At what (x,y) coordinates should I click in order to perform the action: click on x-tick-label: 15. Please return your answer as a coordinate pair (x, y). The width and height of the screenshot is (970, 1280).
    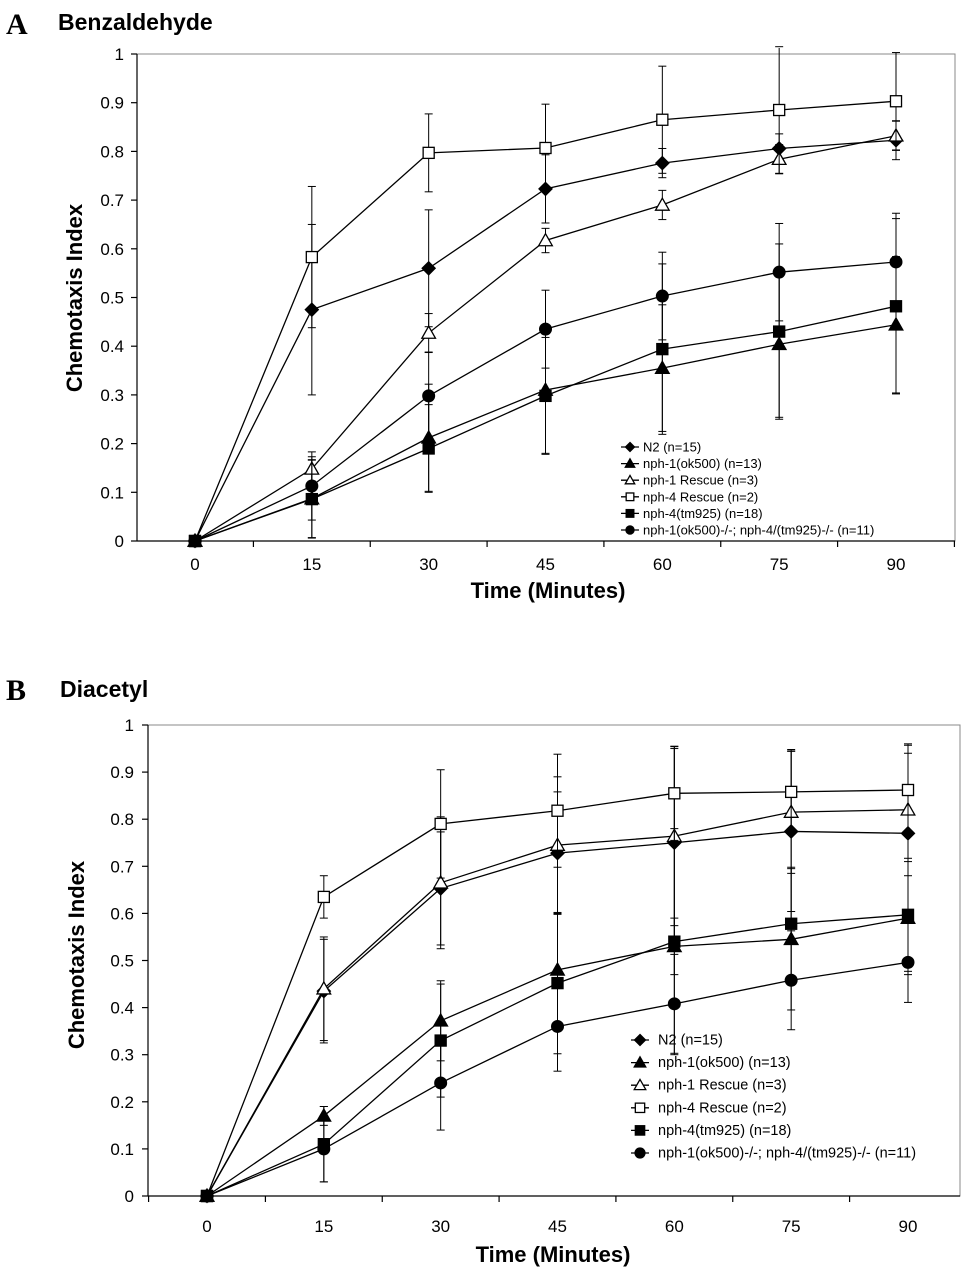
    Looking at the image, I should click on (323, 1226).